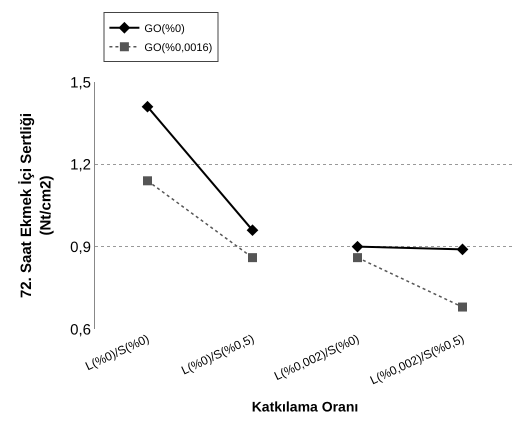  I want to click on y-tick-label: 1,5, so click(80, 83).